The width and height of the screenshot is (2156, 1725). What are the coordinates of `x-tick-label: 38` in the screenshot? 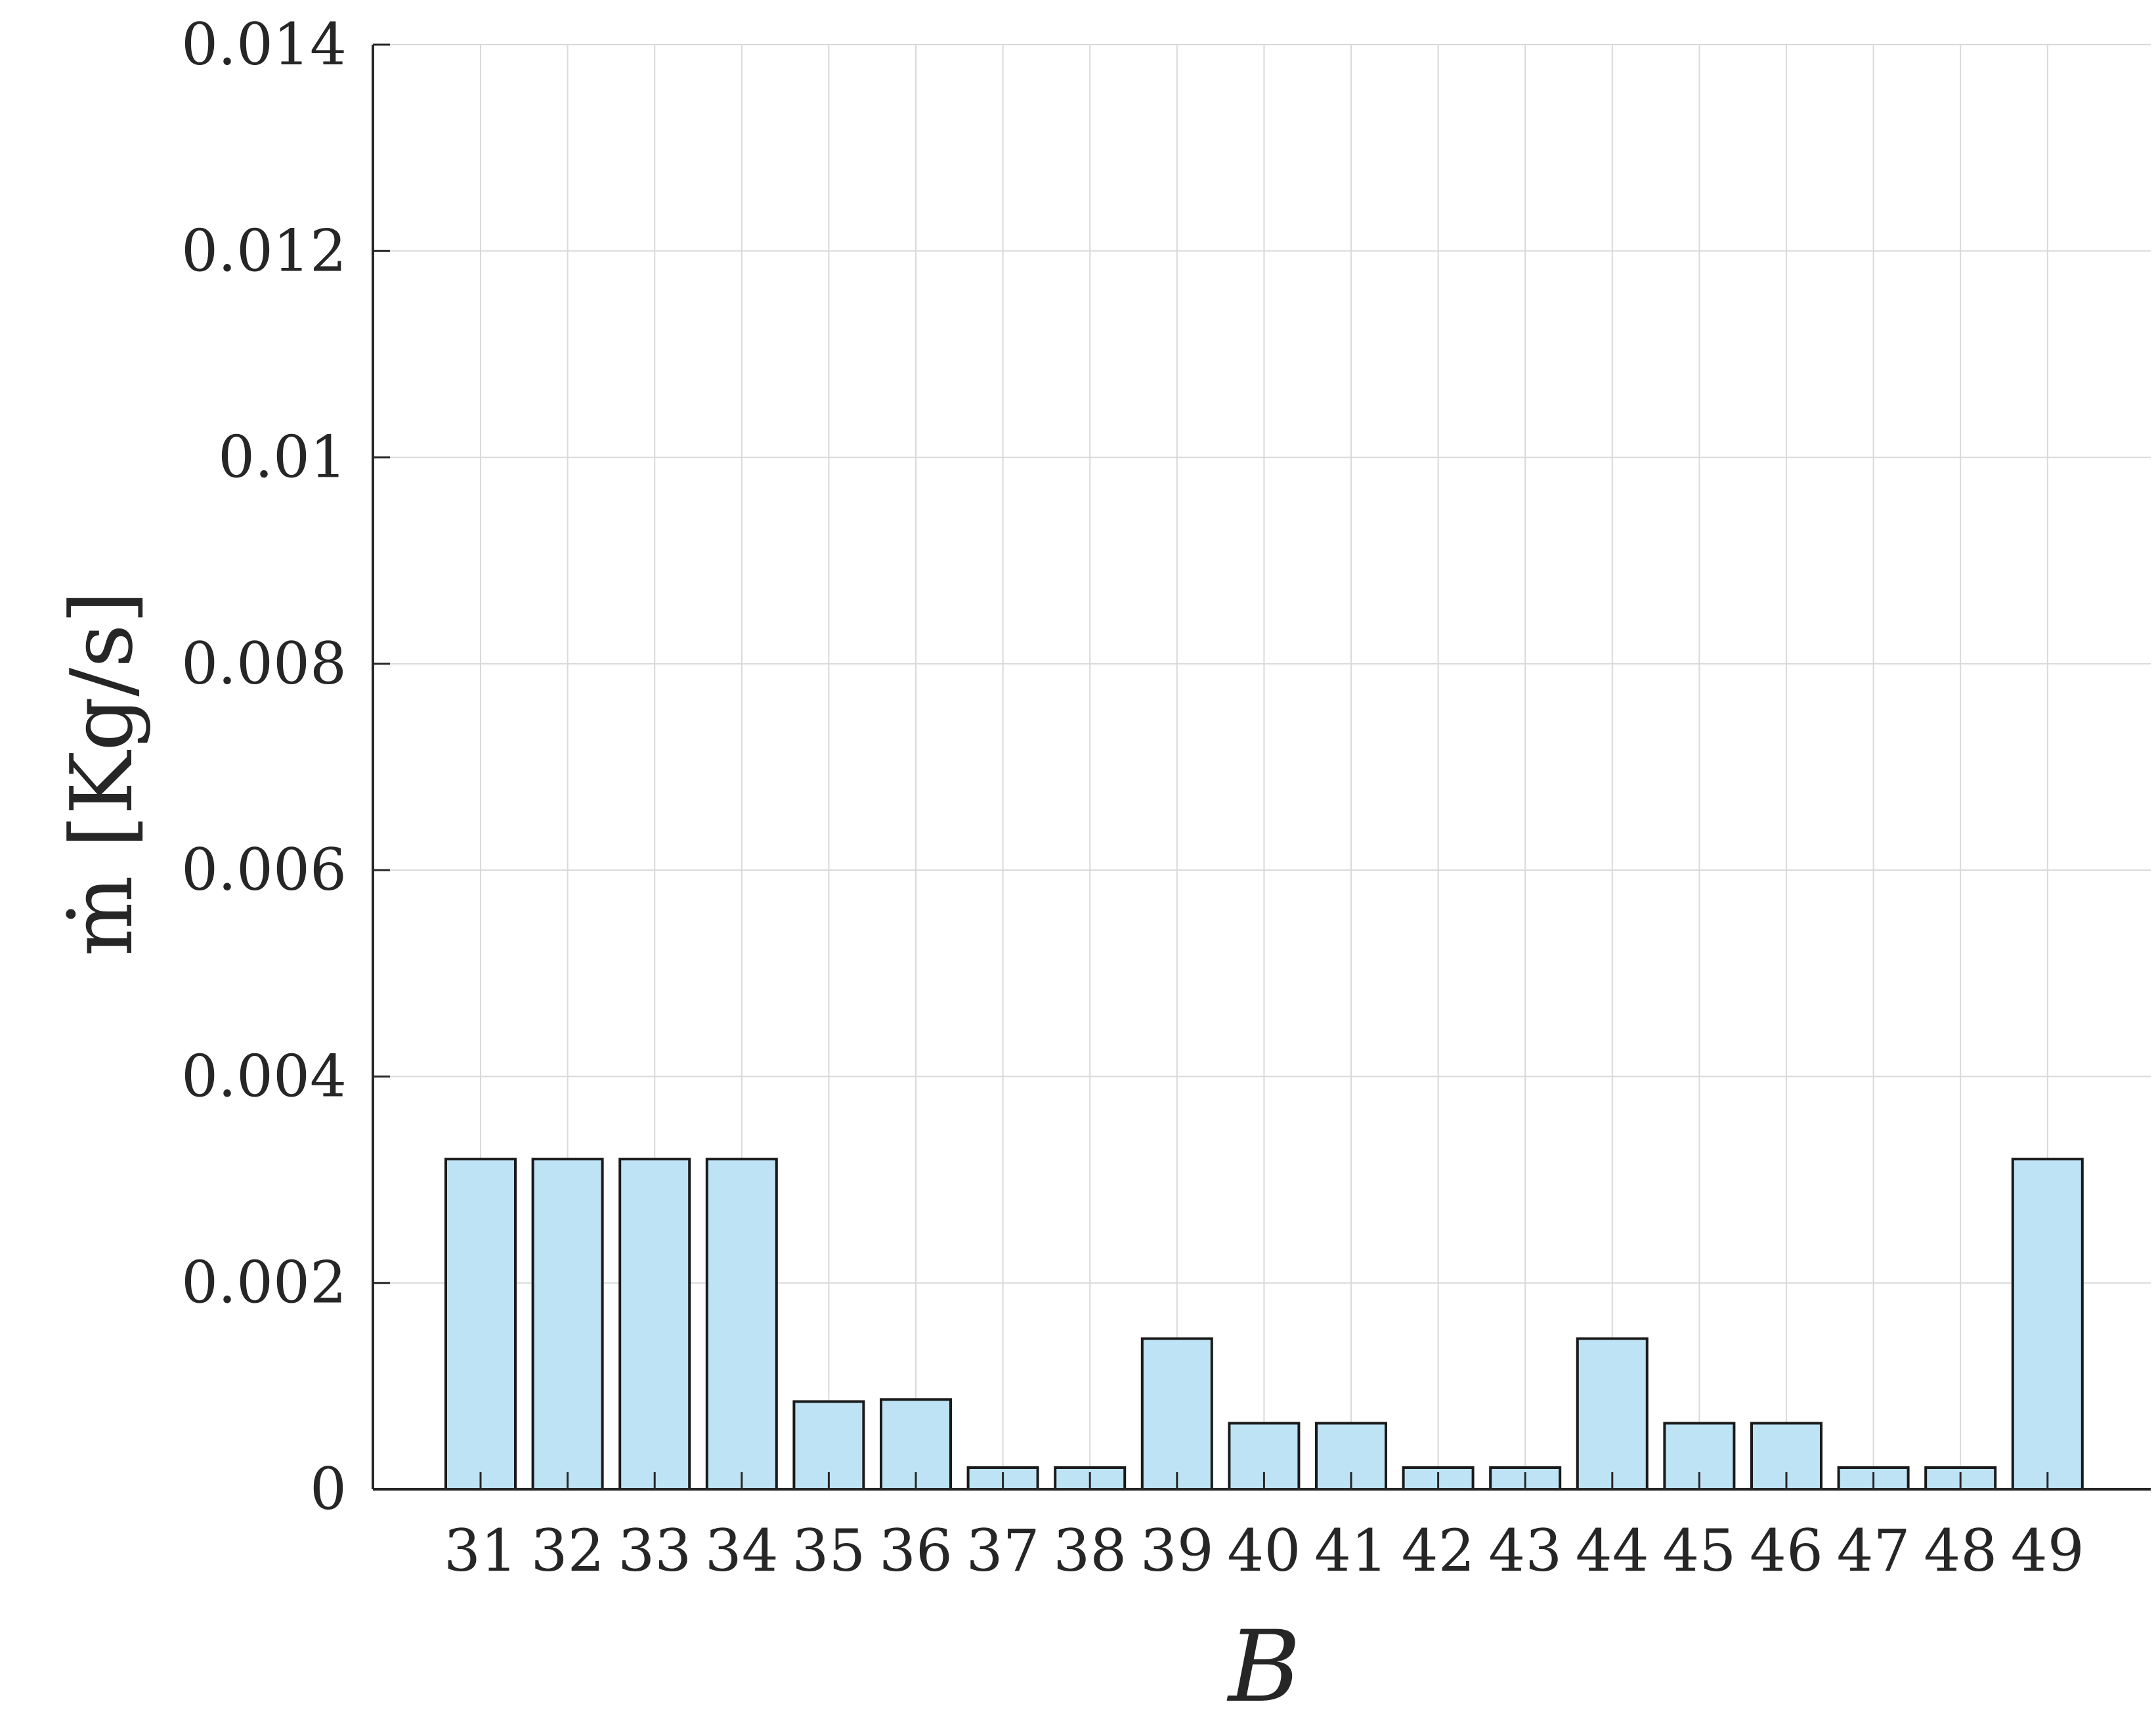 It's located at (1090, 1551).